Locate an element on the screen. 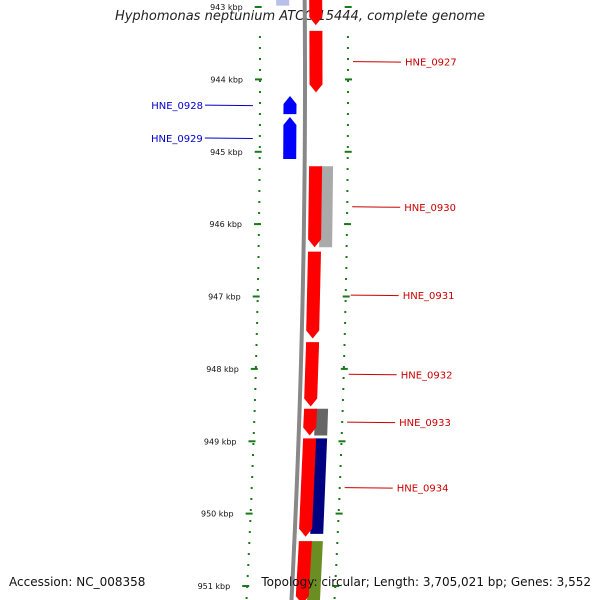 This screenshot has height=600, width=600. tick-label: 950 kbp is located at coordinates (217, 514).